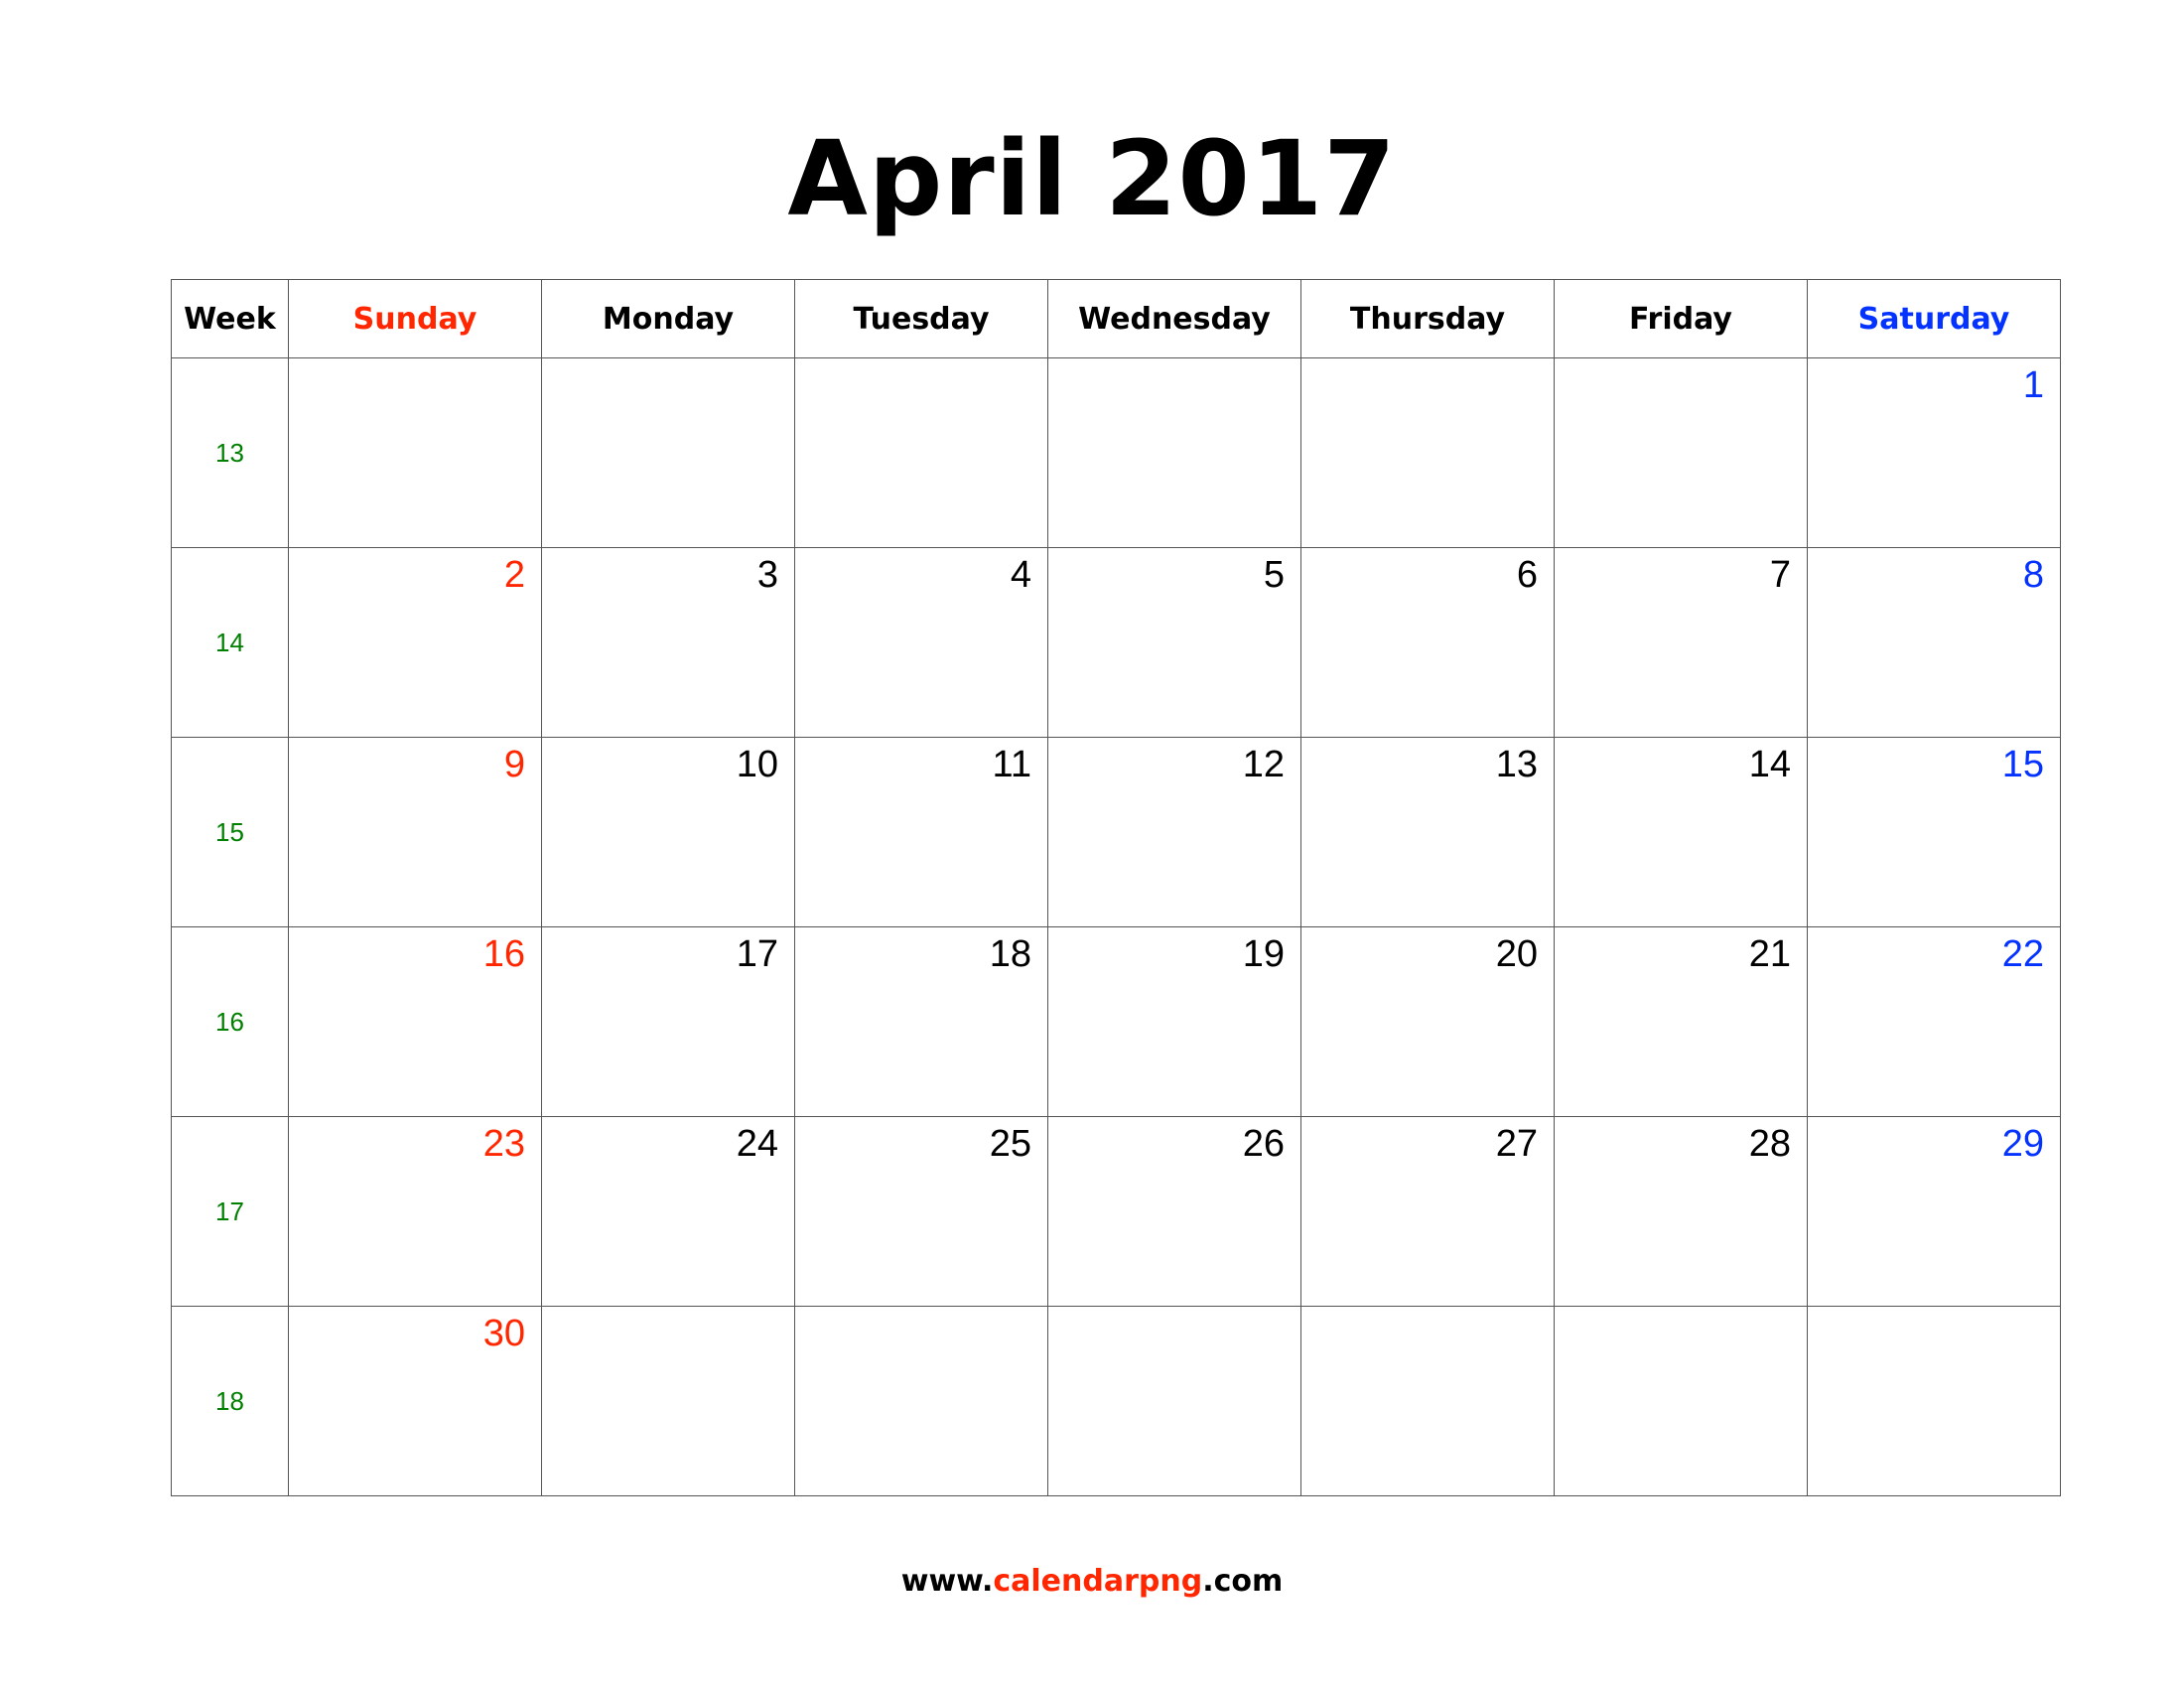 The width and height of the screenshot is (2184, 1688). I want to click on day-cell: 29, so click(1934, 1211).